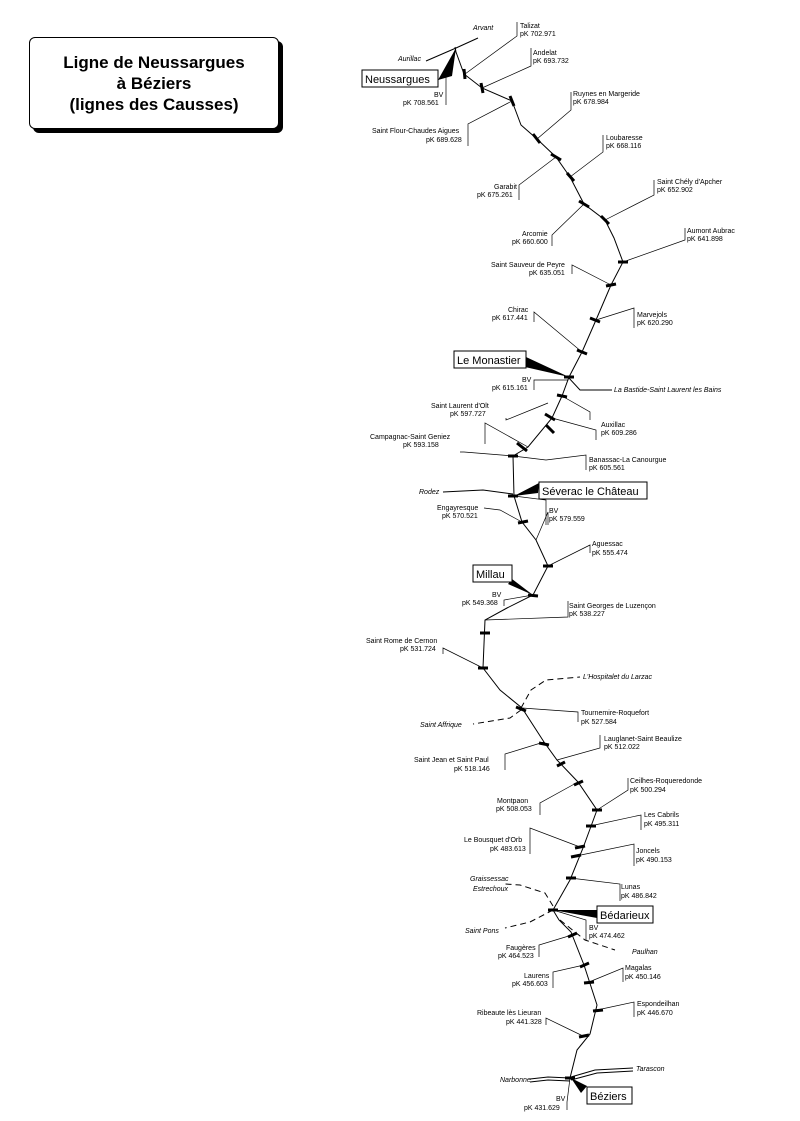 Image resolution: width=800 pixels, height=1121 pixels. Describe the element at coordinates (551, 61) in the screenshot. I see `station-pk: pK 693.732` at that location.